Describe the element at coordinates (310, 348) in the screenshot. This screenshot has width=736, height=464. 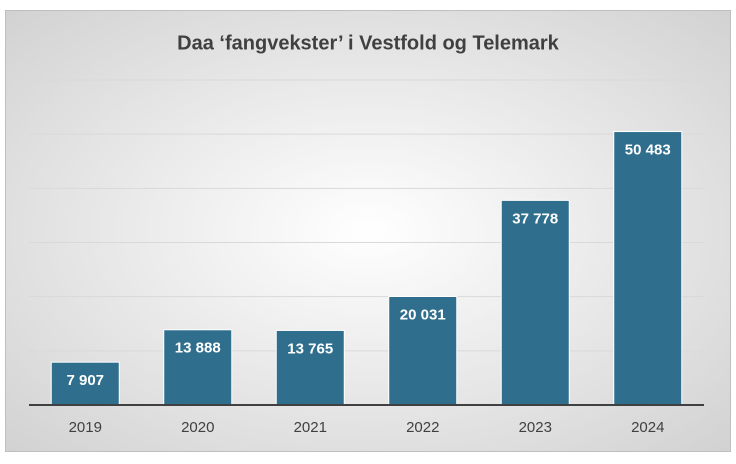
I see `data-label: 13 765` at that location.